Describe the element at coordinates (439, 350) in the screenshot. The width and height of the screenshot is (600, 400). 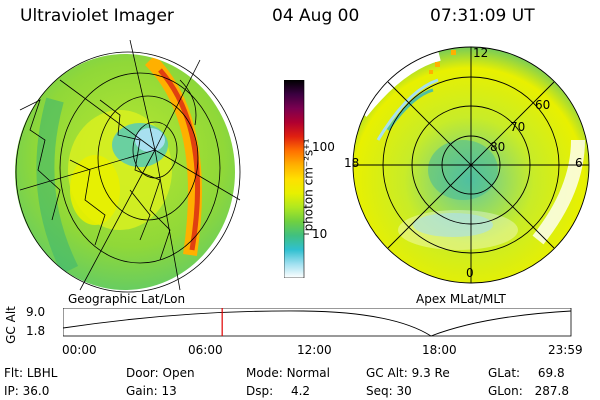
I see `alt-x-tick-3: 18:00` at that location.